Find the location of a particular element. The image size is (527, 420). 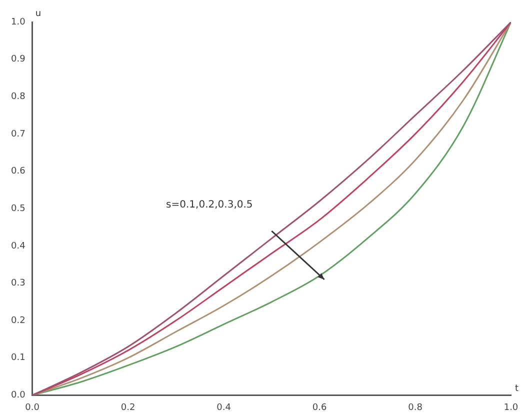

y-tick-label: 0.3 is located at coordinates (18, 283).